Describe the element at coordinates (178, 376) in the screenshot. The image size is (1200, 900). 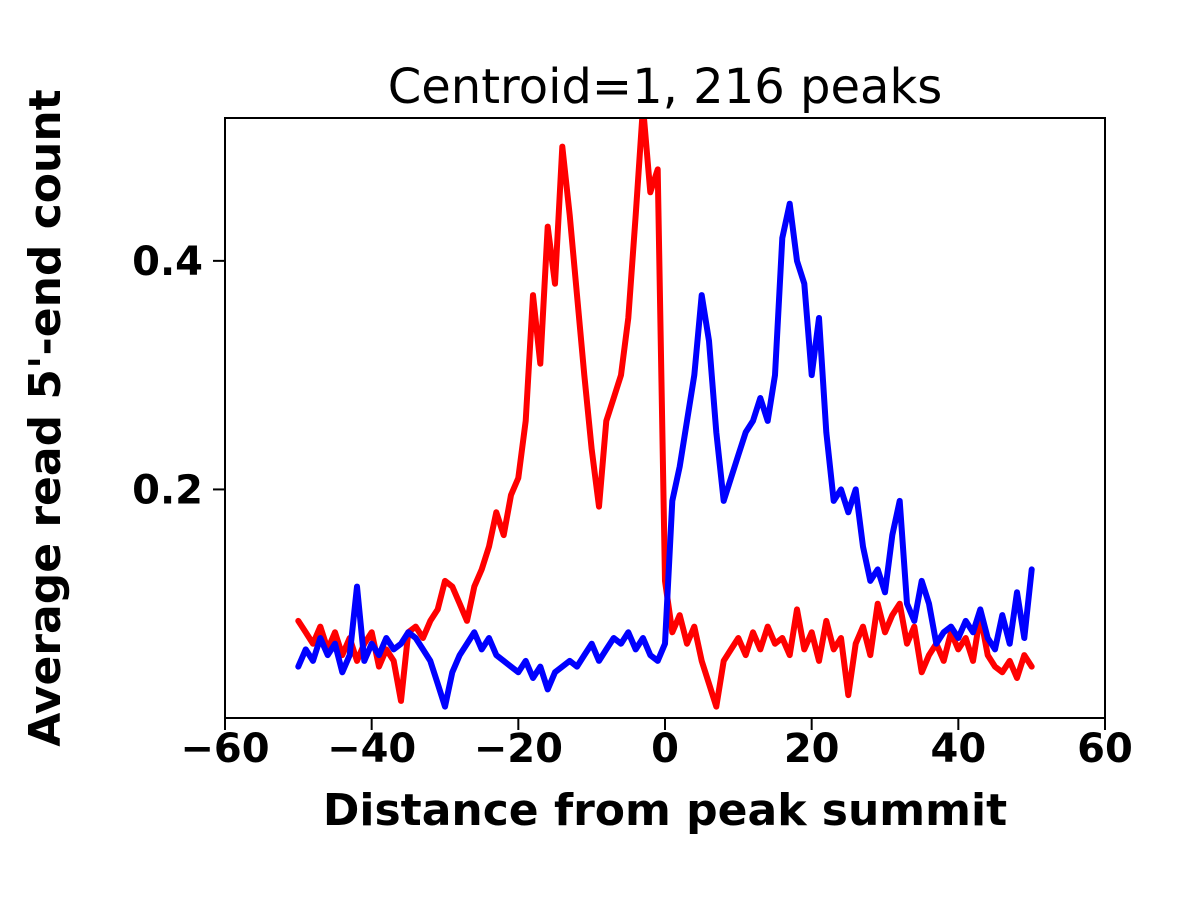
I see `y-axis-ticks: 0.2 0.4` at that location.